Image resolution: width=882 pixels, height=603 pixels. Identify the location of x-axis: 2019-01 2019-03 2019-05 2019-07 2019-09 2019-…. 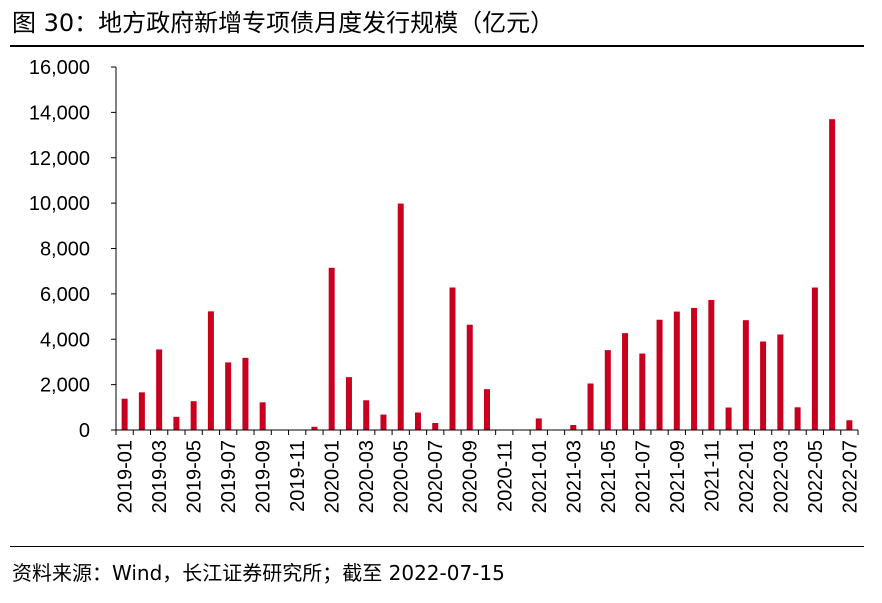
(488, 471).